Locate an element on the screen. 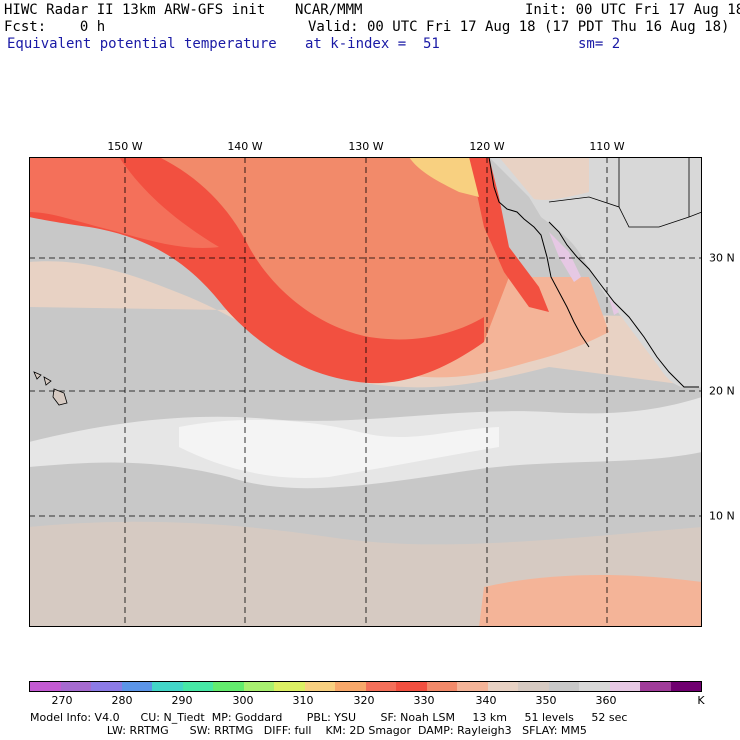  lon-label-110w: 110 W is located at coordinates (607, 146).